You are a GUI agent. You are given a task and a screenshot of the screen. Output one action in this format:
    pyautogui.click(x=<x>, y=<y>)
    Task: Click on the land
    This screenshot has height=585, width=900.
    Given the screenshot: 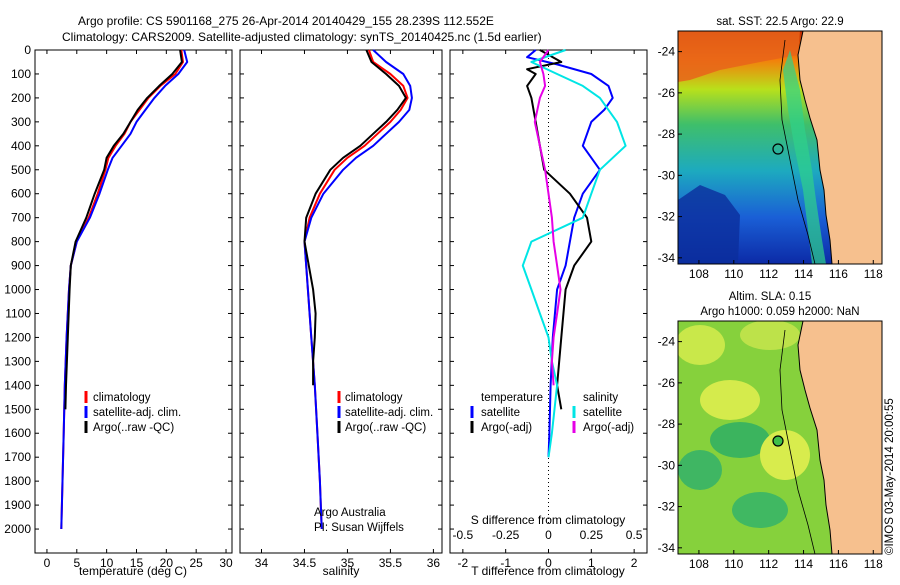 What is the action you would take?
    pyautogui.click(x=840, y=437)
    